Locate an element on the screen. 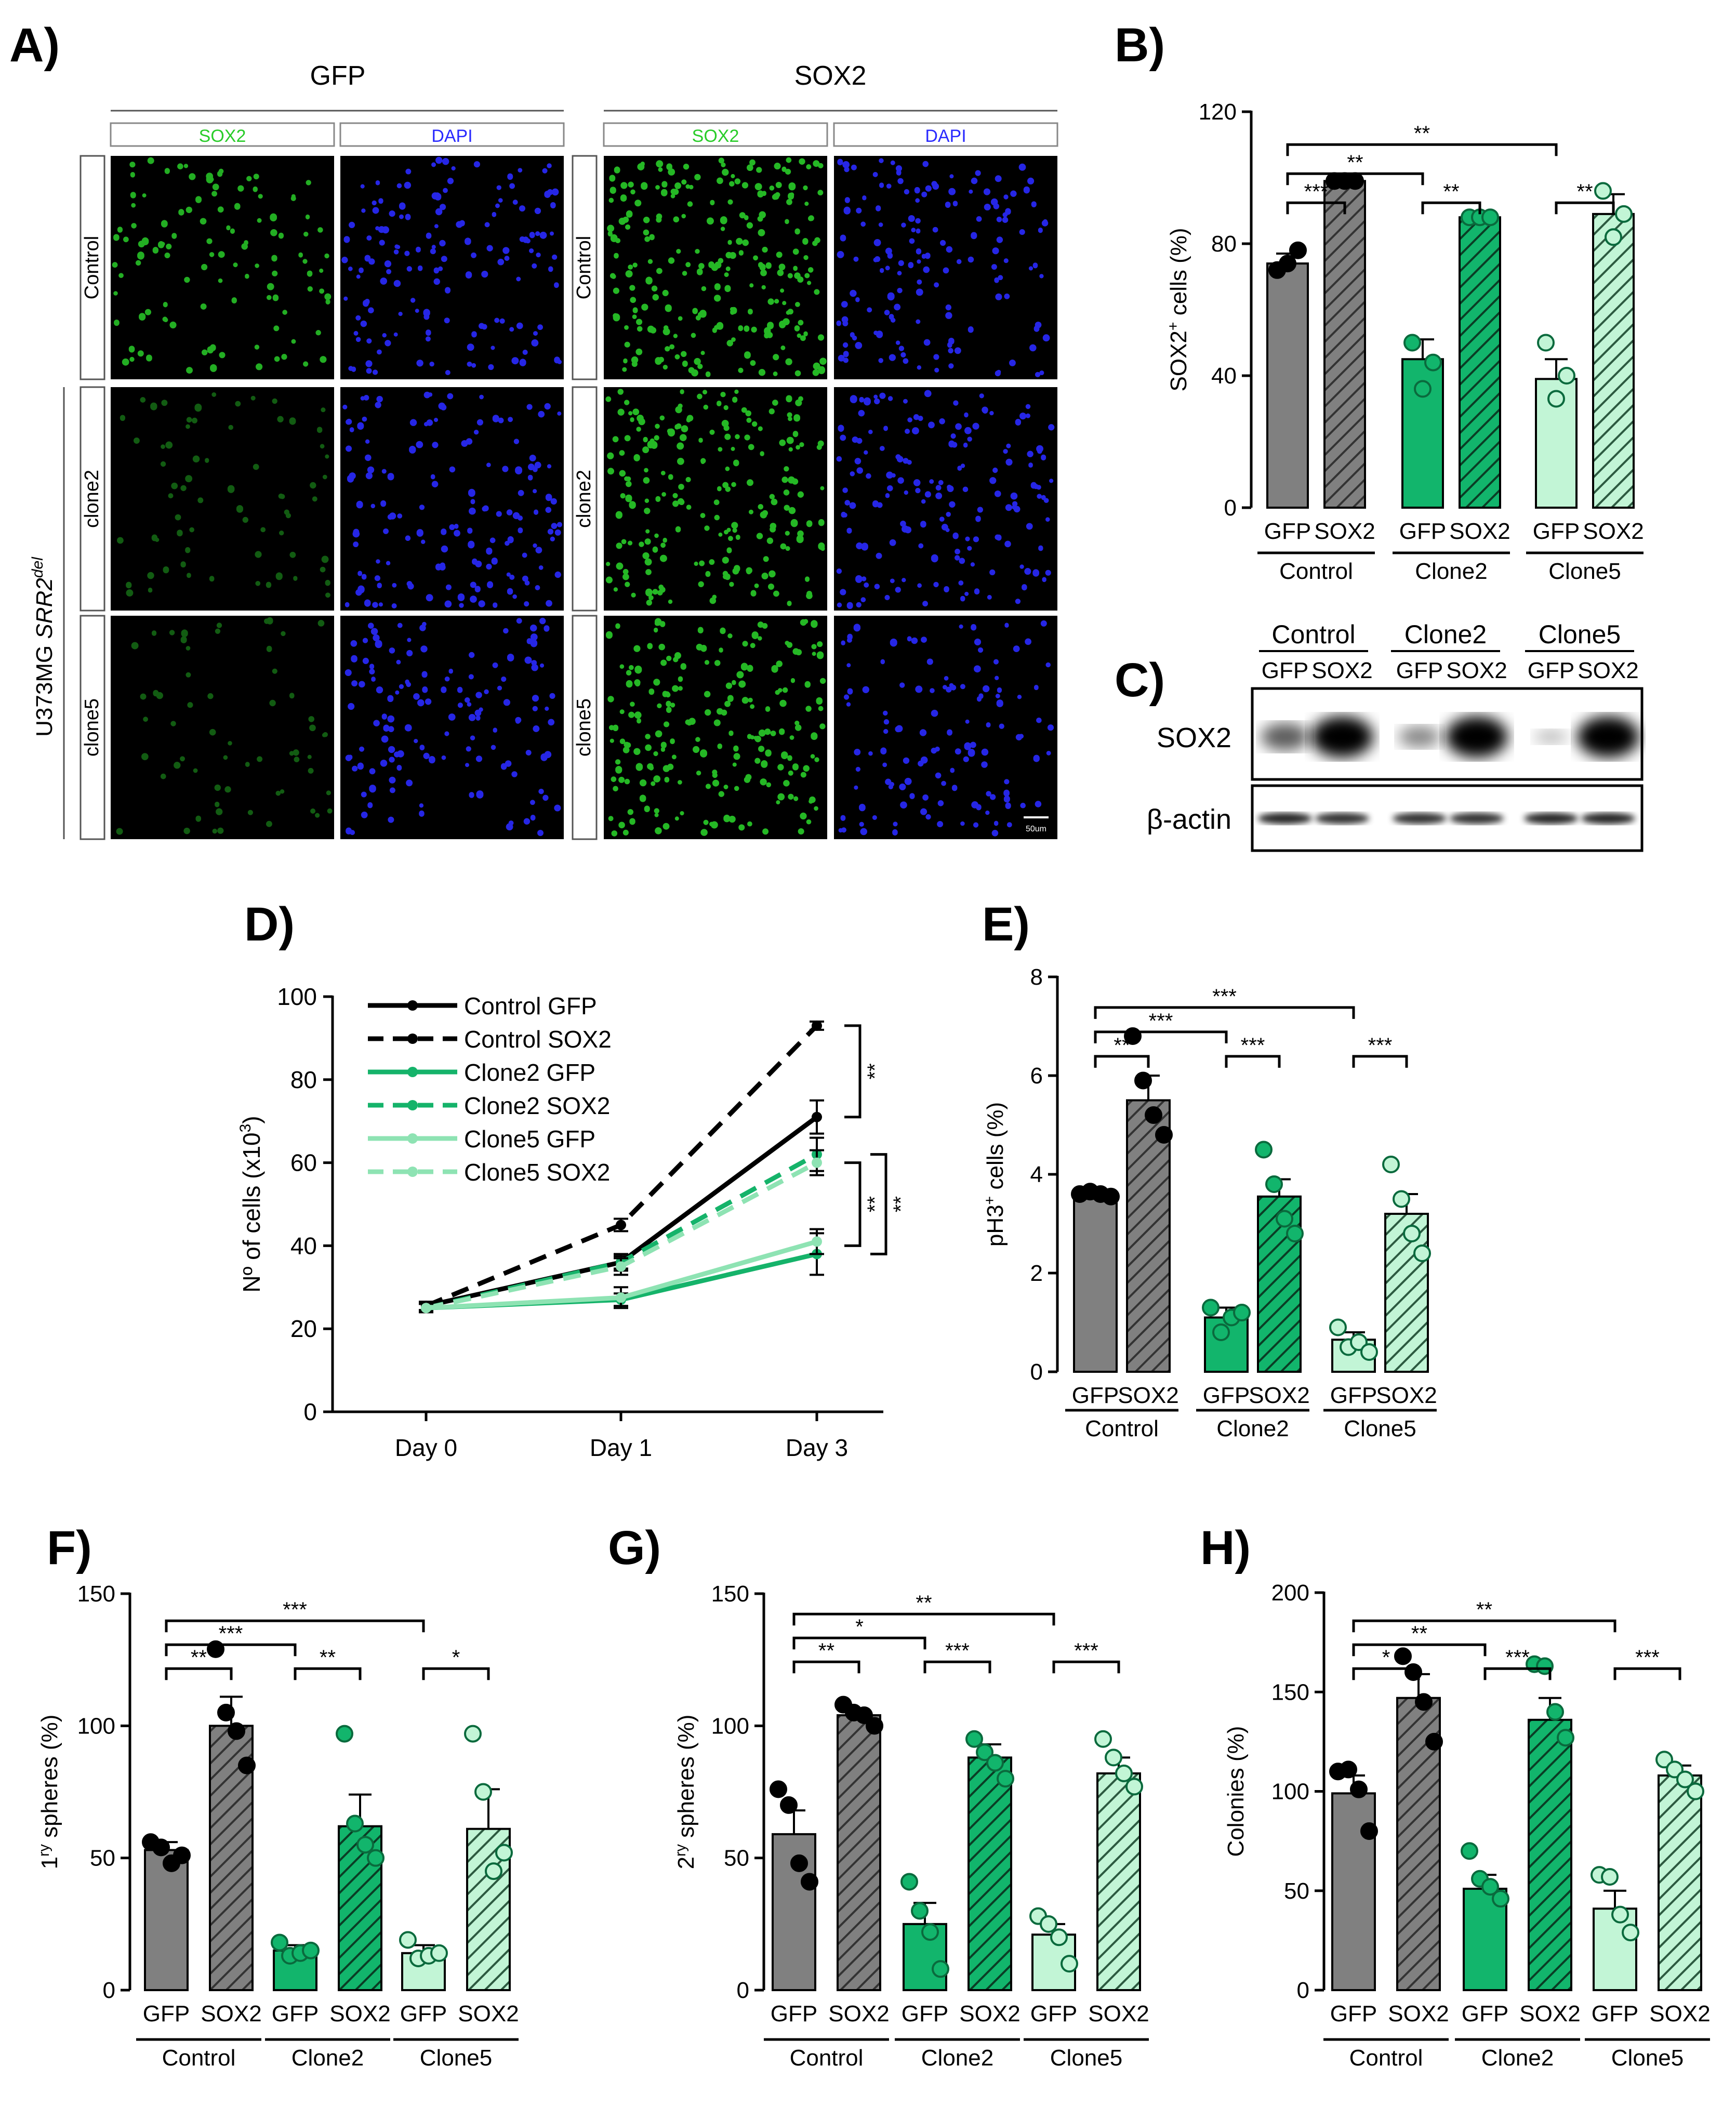 This screenshot has height=2106, width=1736. y-axis-label: Nº of cells (x103) is located at coordinates (251, 1204).